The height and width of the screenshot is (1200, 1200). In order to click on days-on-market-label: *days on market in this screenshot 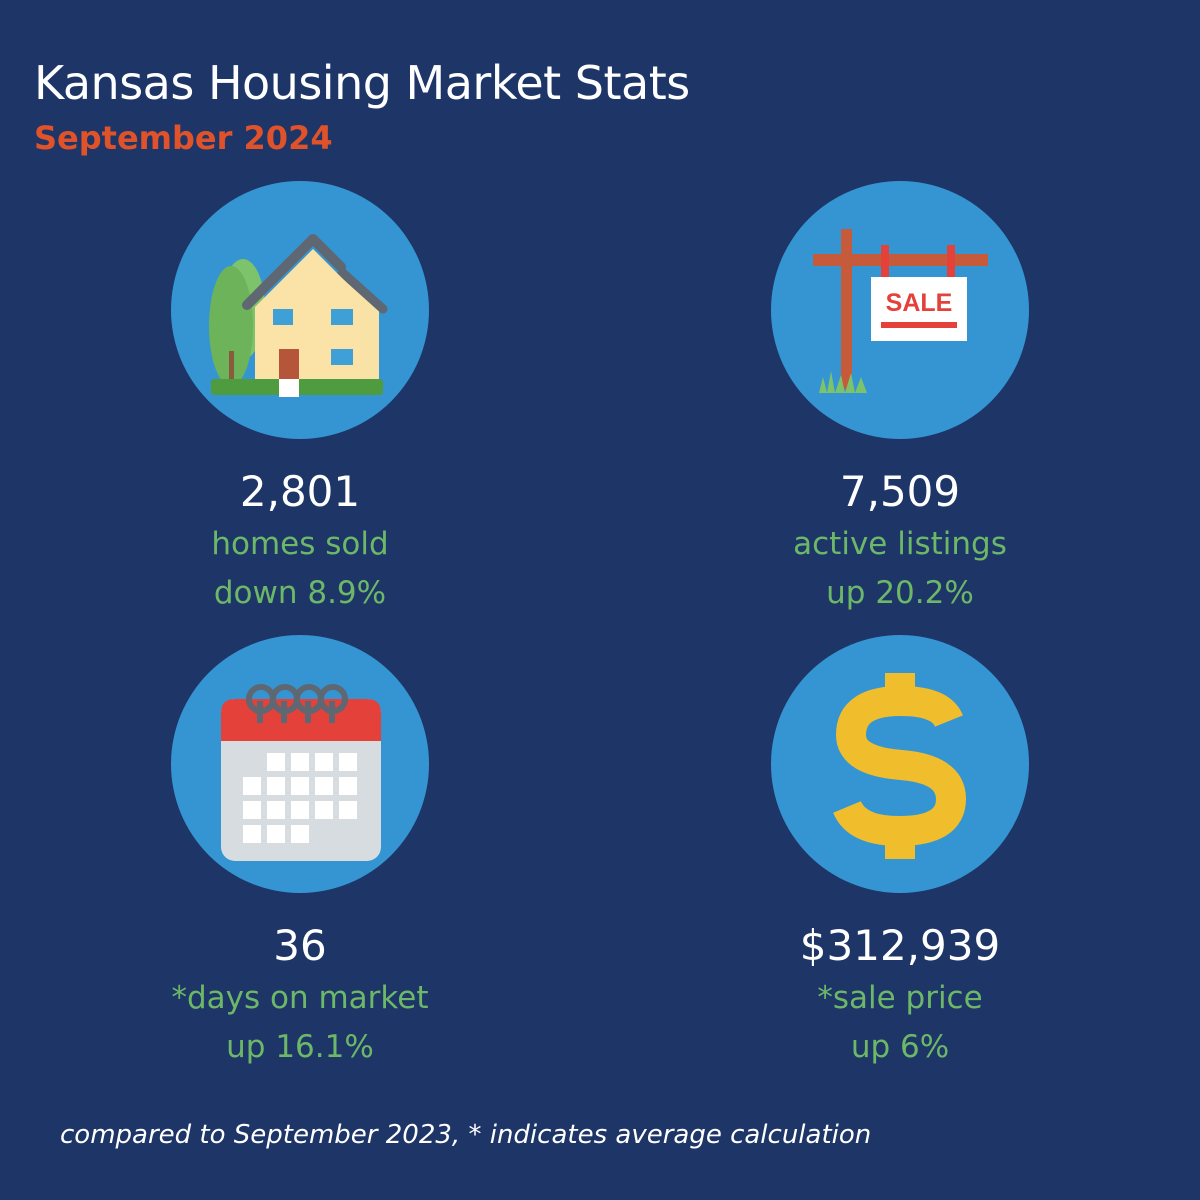, I will do `click(300, 998)`.